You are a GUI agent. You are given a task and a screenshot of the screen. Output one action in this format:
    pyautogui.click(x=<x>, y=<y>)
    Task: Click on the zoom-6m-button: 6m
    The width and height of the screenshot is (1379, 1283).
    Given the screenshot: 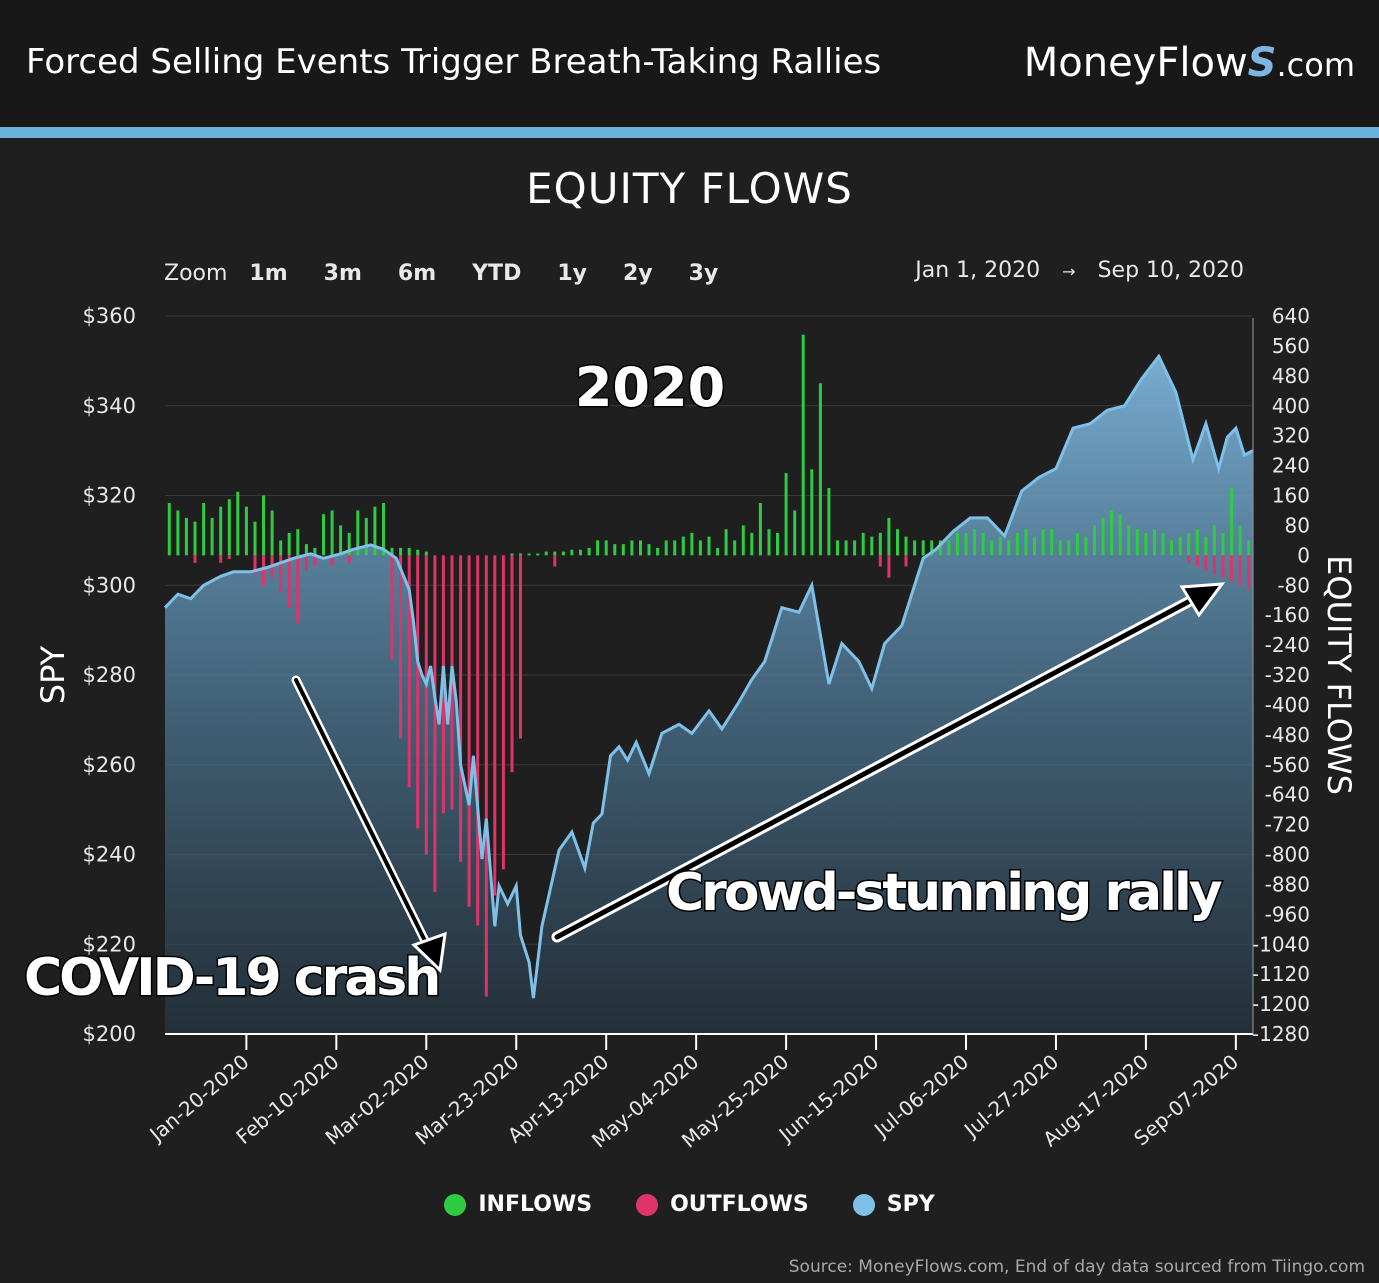 What is the action you would take?
    pyautogui.click(x=417, y=273)
    